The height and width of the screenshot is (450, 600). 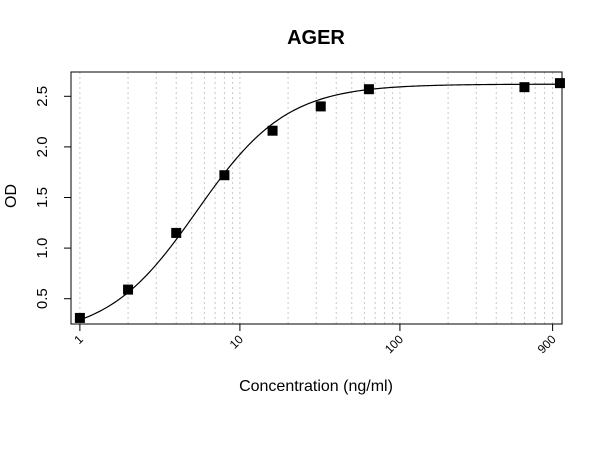 I want to click on y-axis-label: OD, so click(x=11, y=196).